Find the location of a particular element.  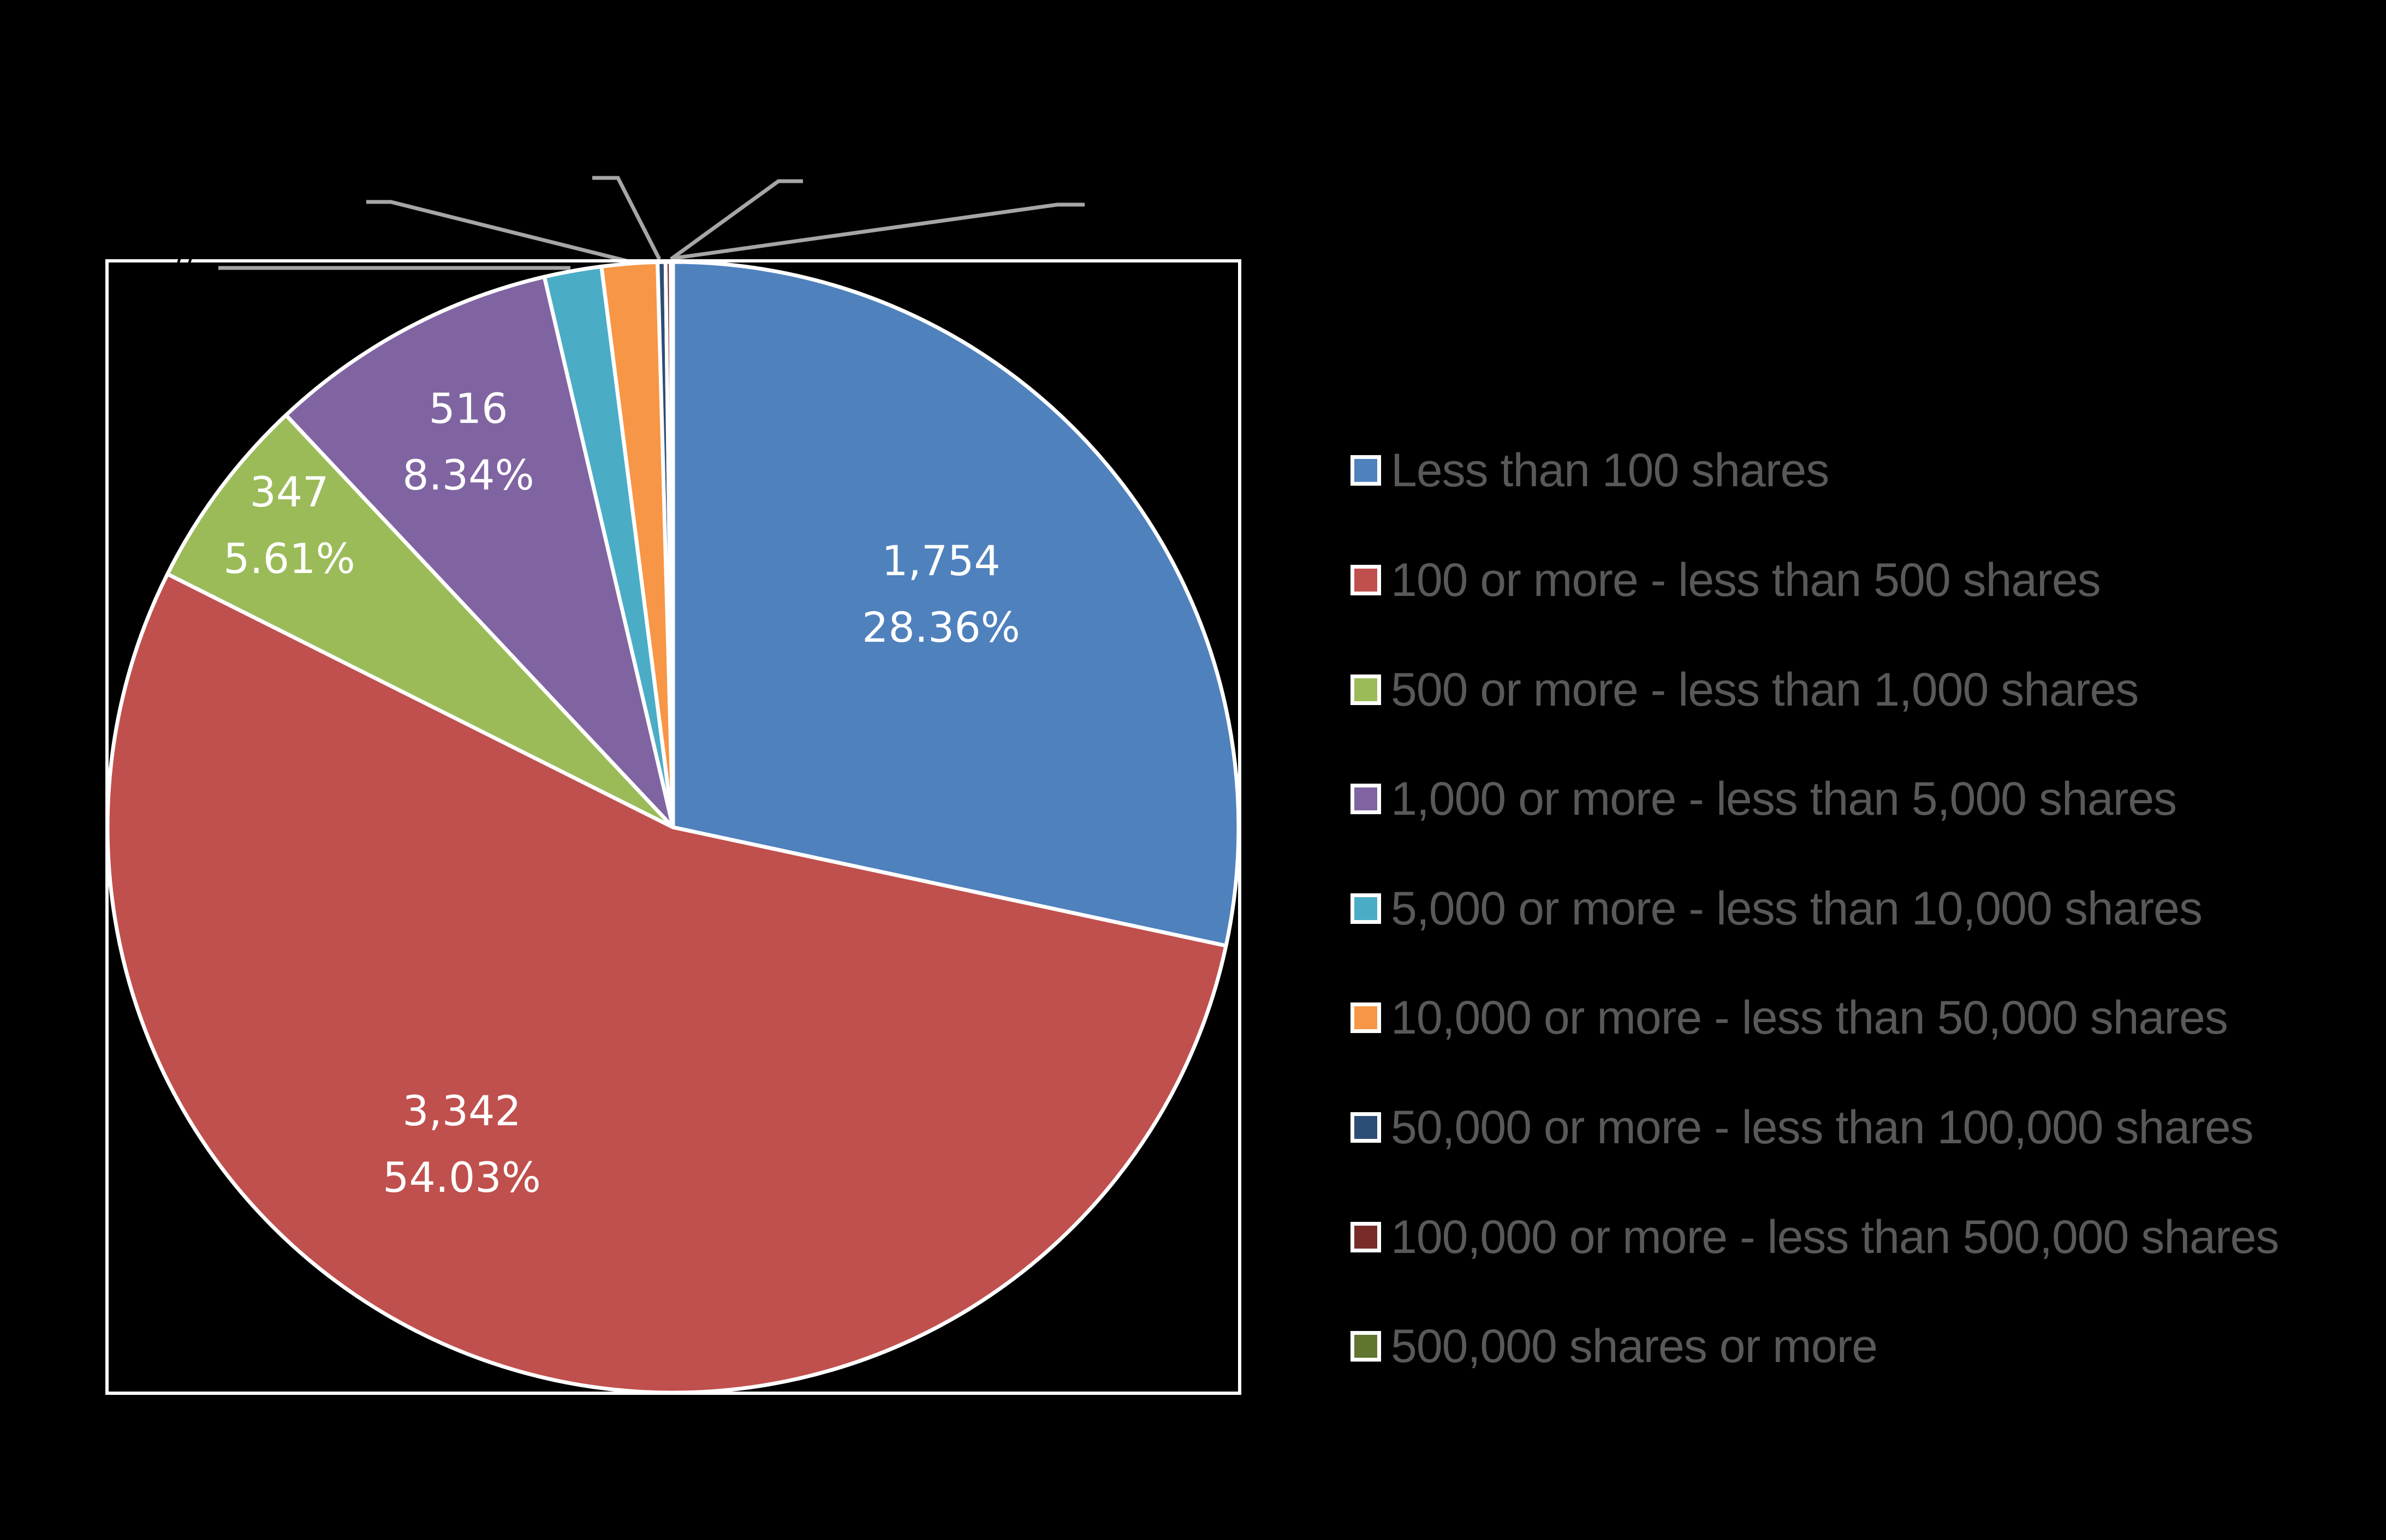

data-label-percent: 54.03% is located at coordinates (462, 1177).